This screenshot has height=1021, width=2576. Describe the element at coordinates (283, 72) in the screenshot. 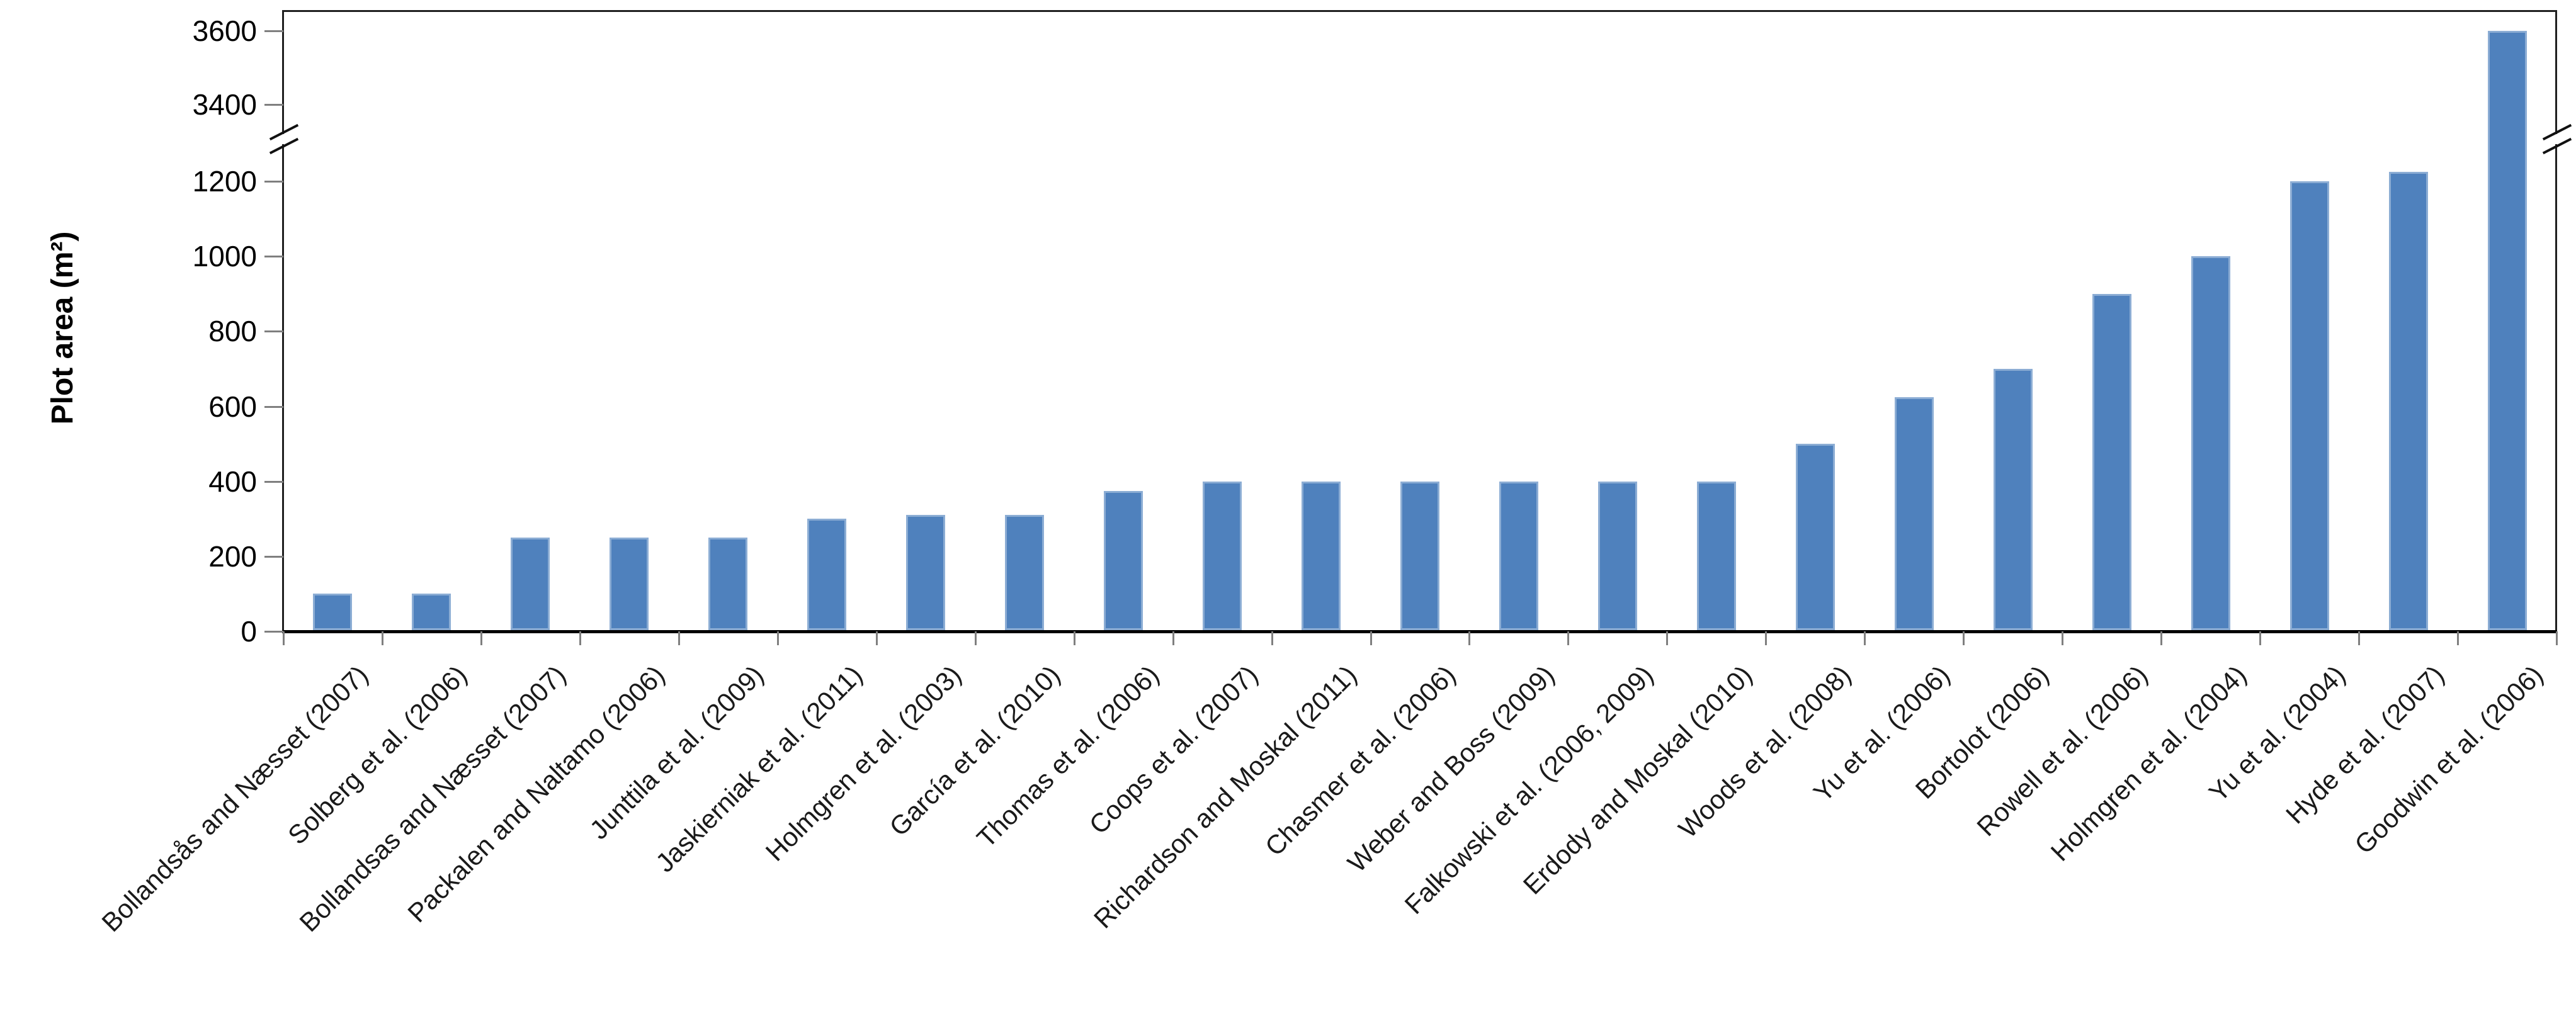

I see `y-axis-line-upper` at that location.